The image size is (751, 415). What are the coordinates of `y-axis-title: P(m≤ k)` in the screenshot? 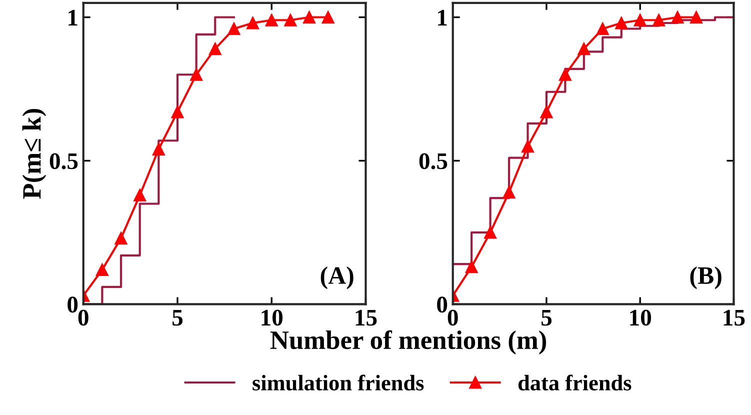 It's located at (34, 153).